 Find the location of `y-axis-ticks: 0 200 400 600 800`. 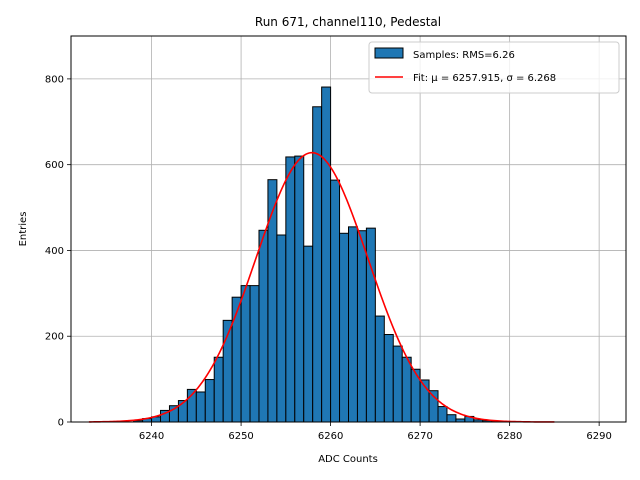

y-axis-ticks: 0 200 400 600 800 is located at coordinates (58, 251).